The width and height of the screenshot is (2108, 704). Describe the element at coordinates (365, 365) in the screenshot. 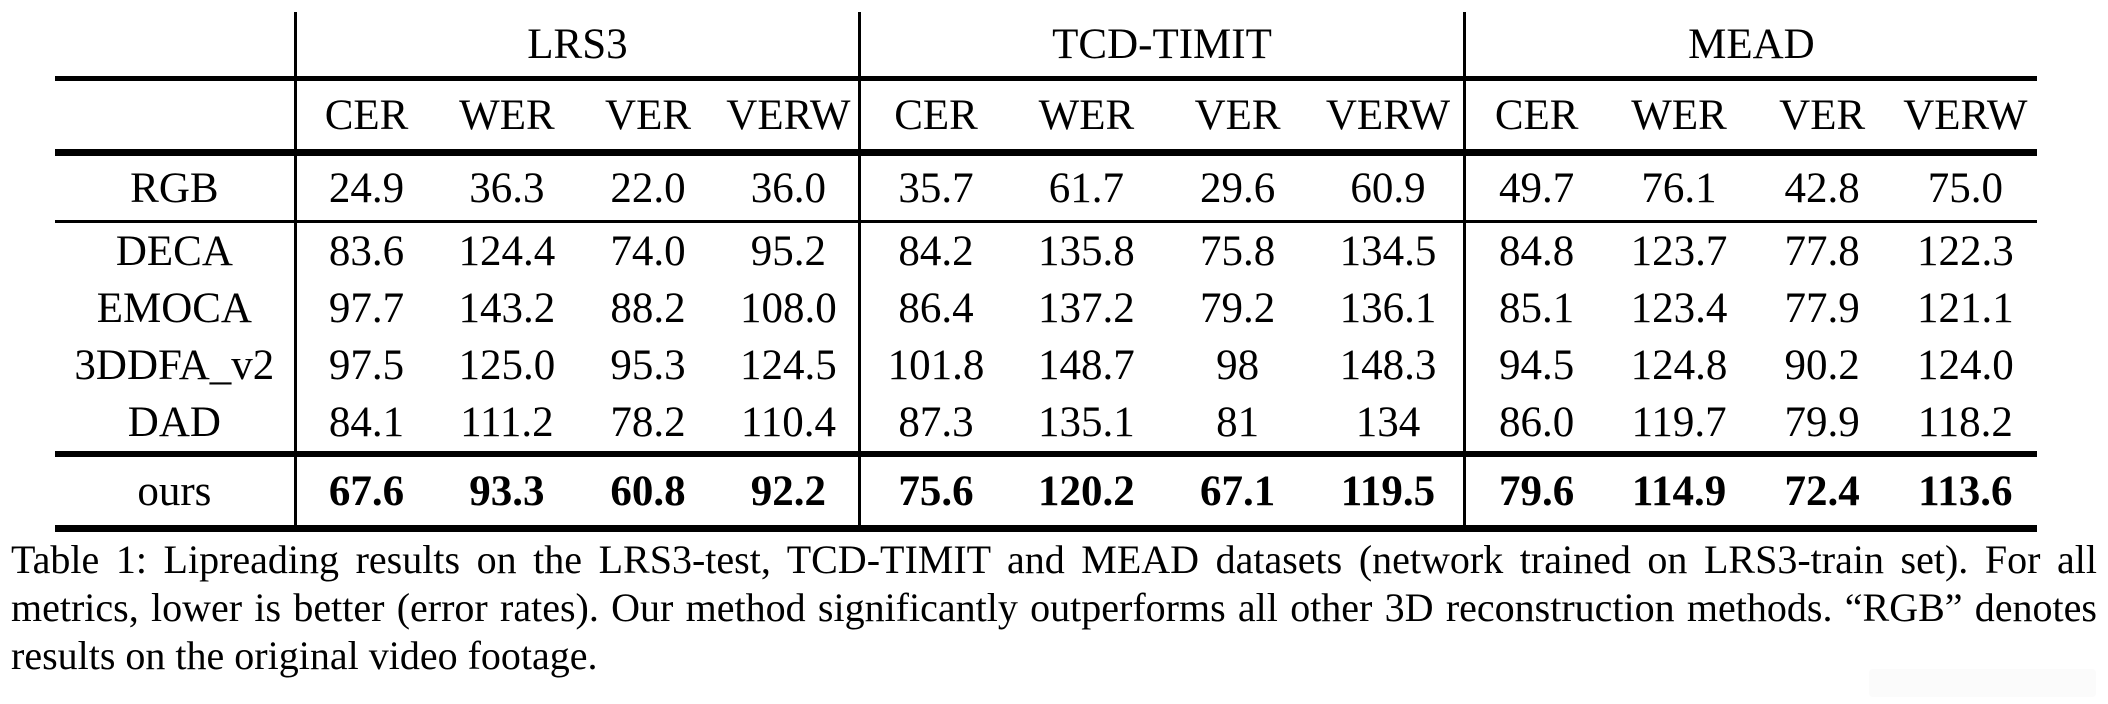

I see `value-cell: 97.5` at that location.